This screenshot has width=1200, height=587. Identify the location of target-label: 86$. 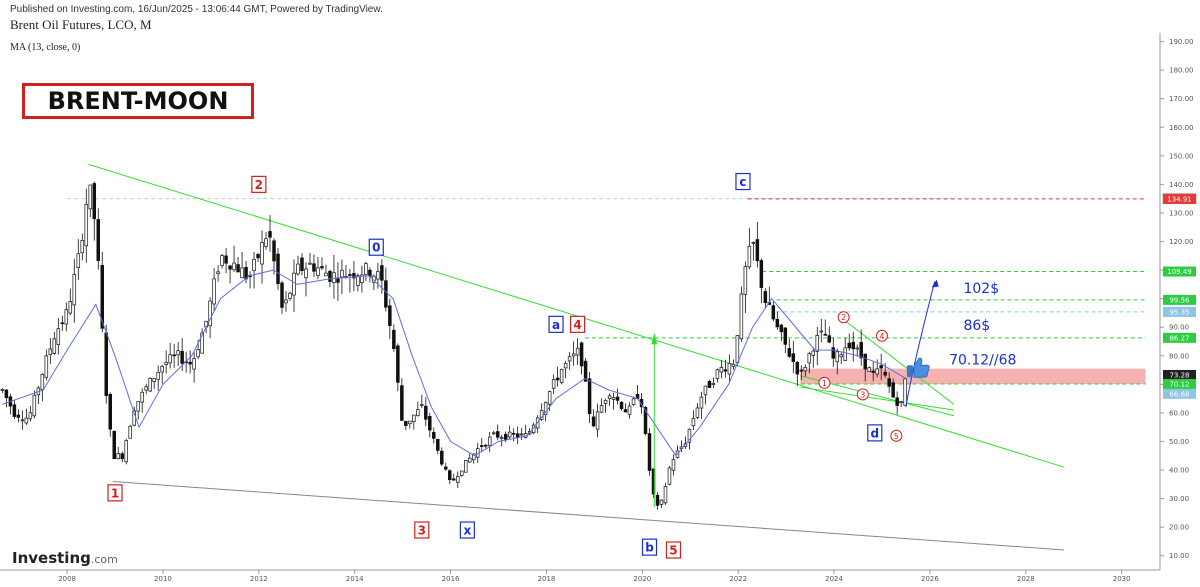
(976, 326).